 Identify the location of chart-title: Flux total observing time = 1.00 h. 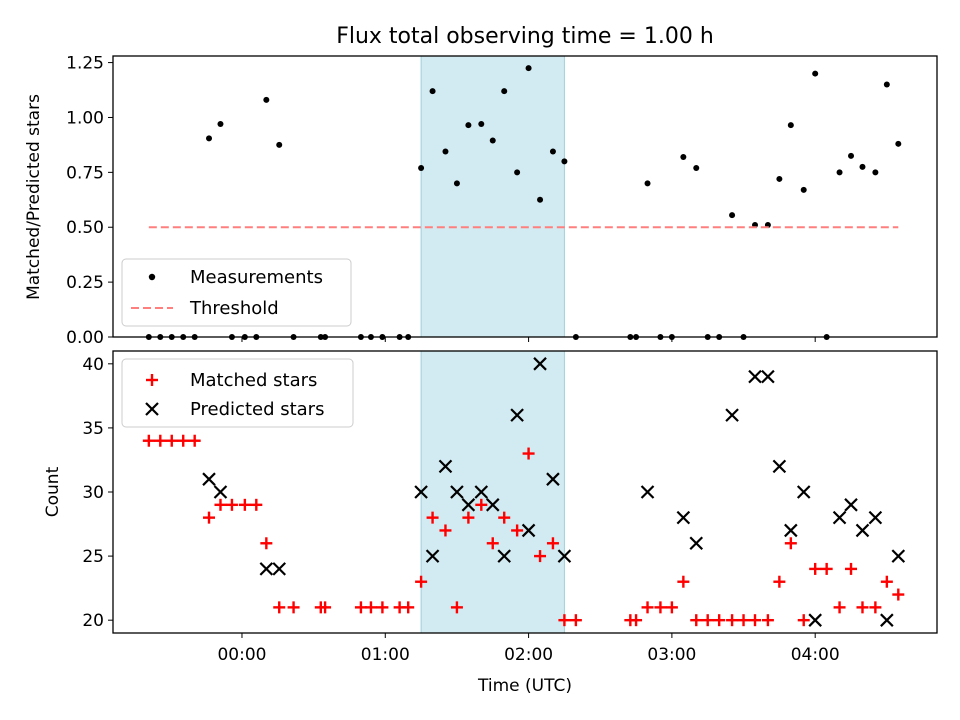
(525, 36).